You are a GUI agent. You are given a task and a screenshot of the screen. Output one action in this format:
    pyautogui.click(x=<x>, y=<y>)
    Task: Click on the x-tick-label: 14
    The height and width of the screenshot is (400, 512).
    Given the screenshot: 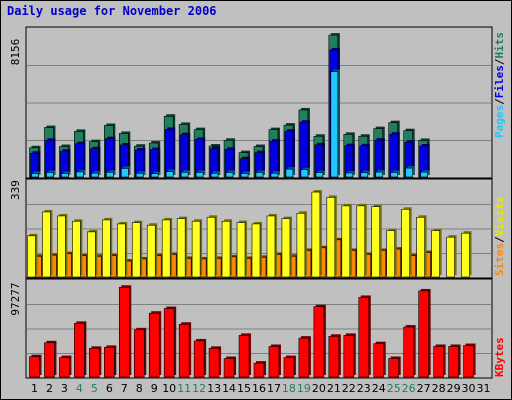 What is the action you would take?
    pyautogui.click(x=229, y=388)
    